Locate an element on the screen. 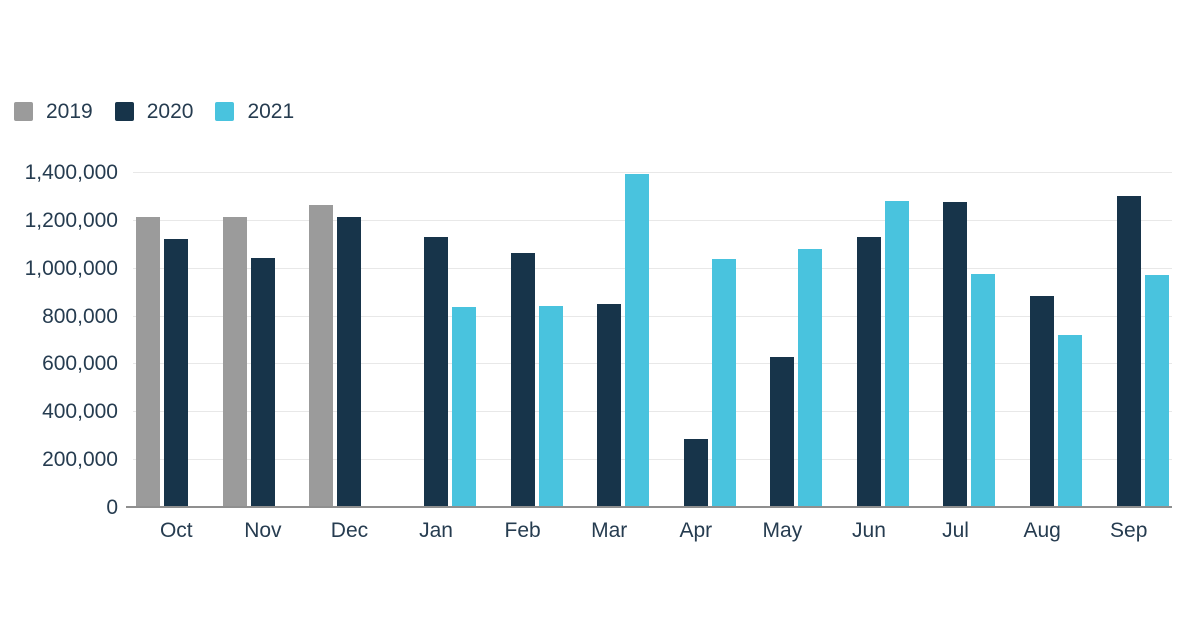 This screenshot has height=640, width=1200. x-tick-label-aug: Aug is located at coordinates (1042, 530).